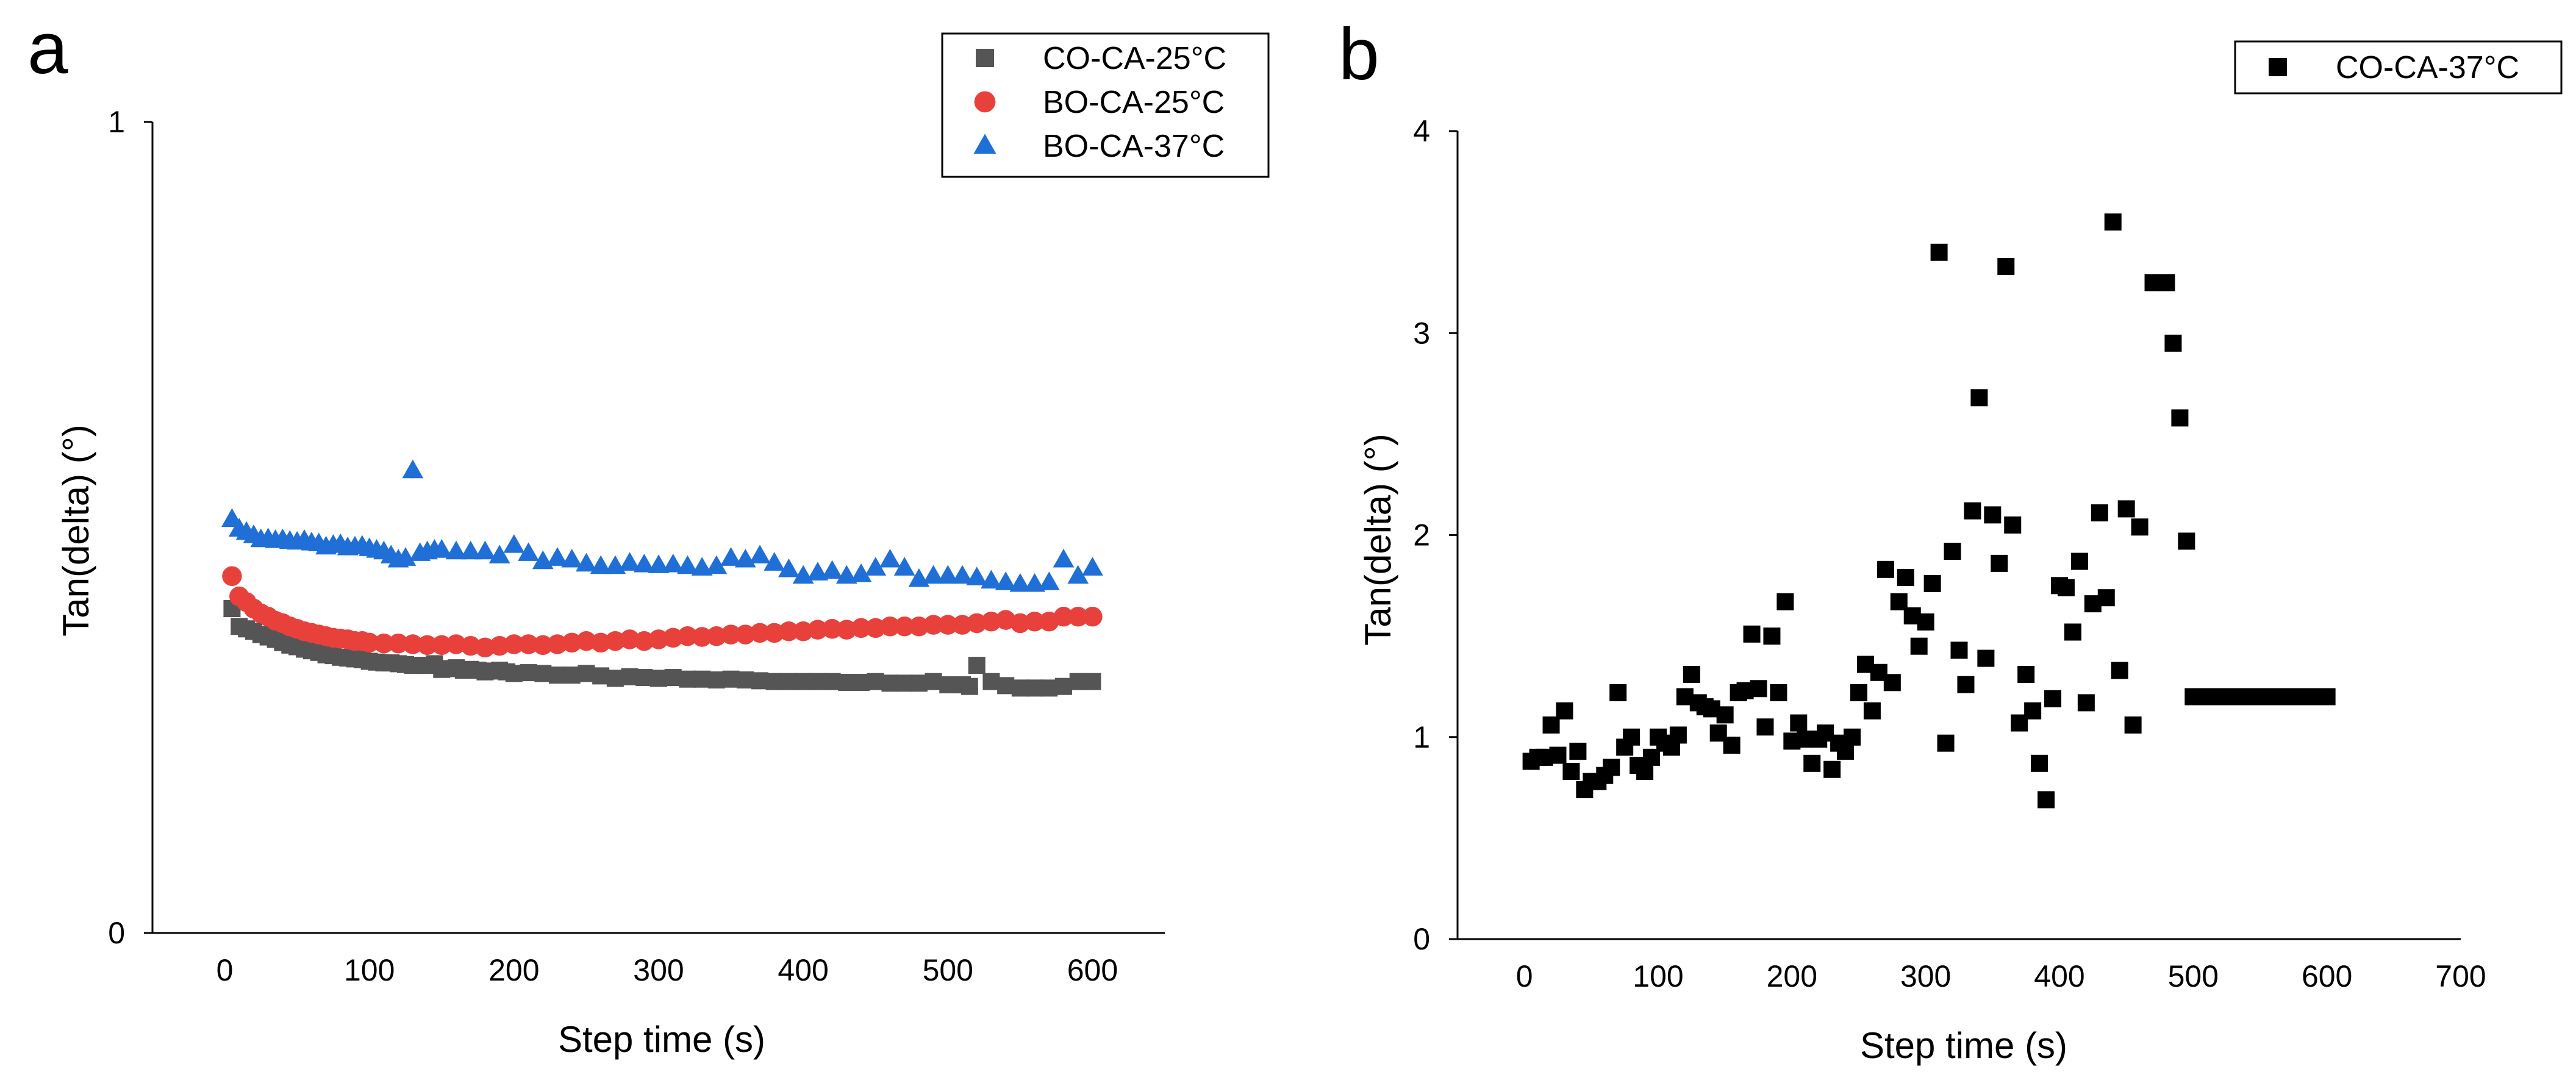 Image resolution: width=2576 pixels, height=1083 pixels. I want to click on x-tick-label: 300, so click(1925, 976).